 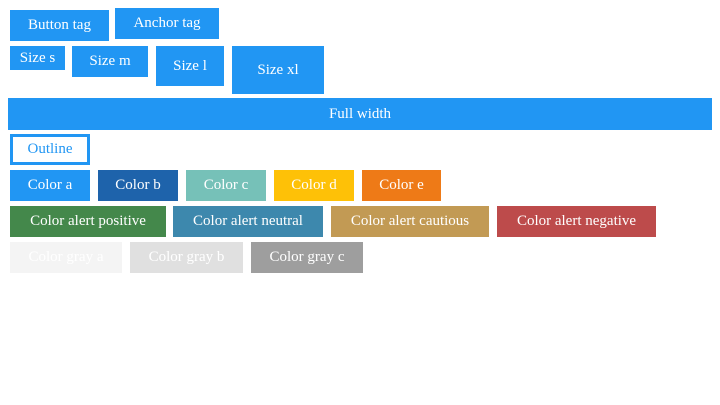 I want to click on alert-neutral-button: Color alert neutral, so click(x=248, y=221).